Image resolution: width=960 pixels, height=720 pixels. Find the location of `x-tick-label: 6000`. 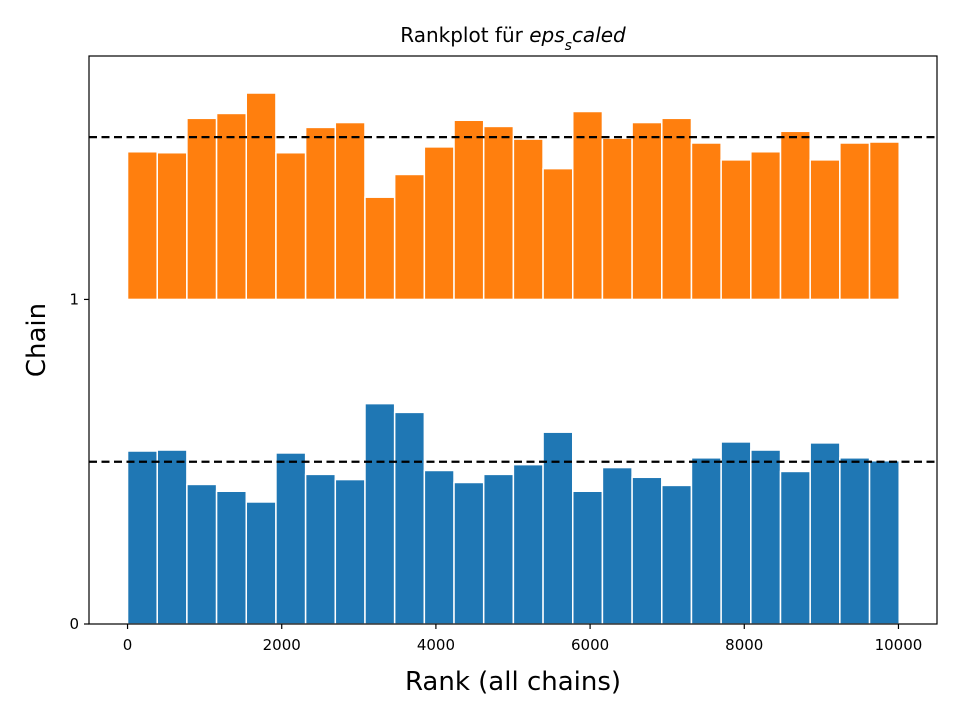

x-tick-label: 6000 is located at coordinates (590, 645).